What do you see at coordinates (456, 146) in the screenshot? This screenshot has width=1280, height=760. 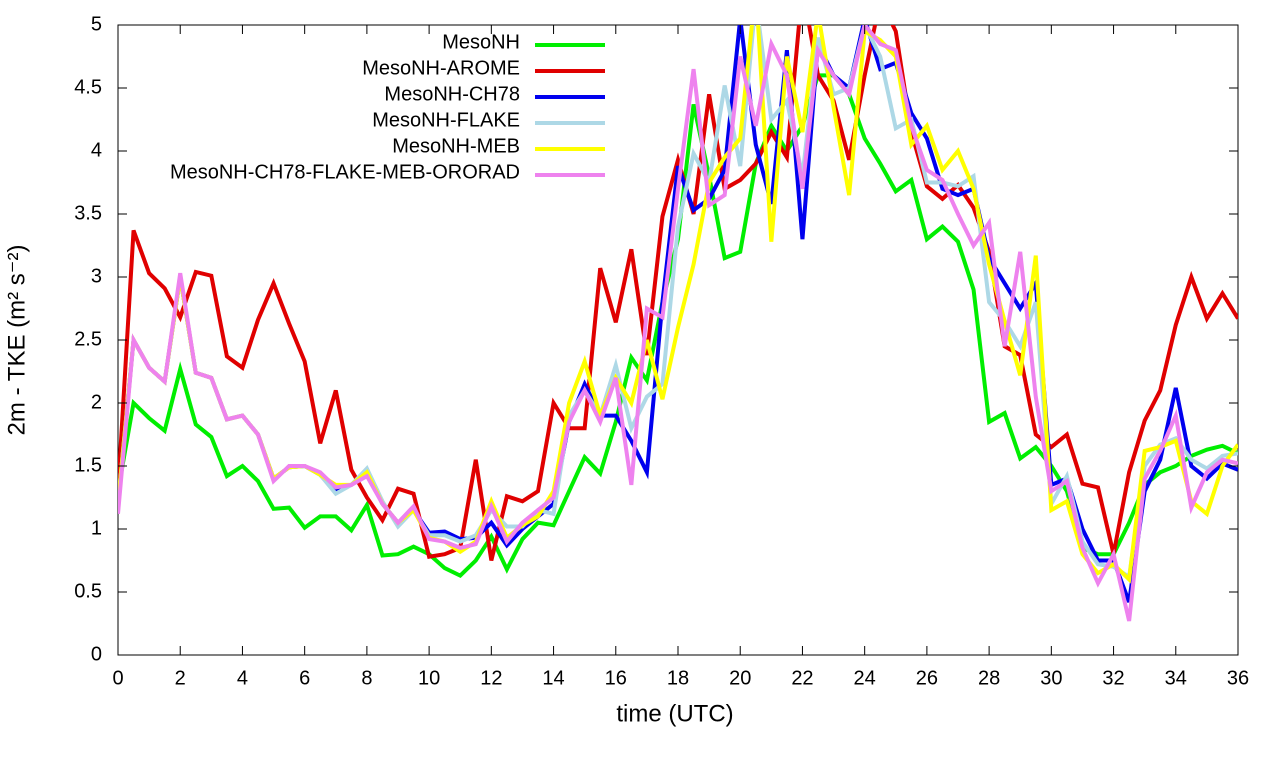 I see `legend-label: MesoNH-MEB` at bounding box center [456, 146].